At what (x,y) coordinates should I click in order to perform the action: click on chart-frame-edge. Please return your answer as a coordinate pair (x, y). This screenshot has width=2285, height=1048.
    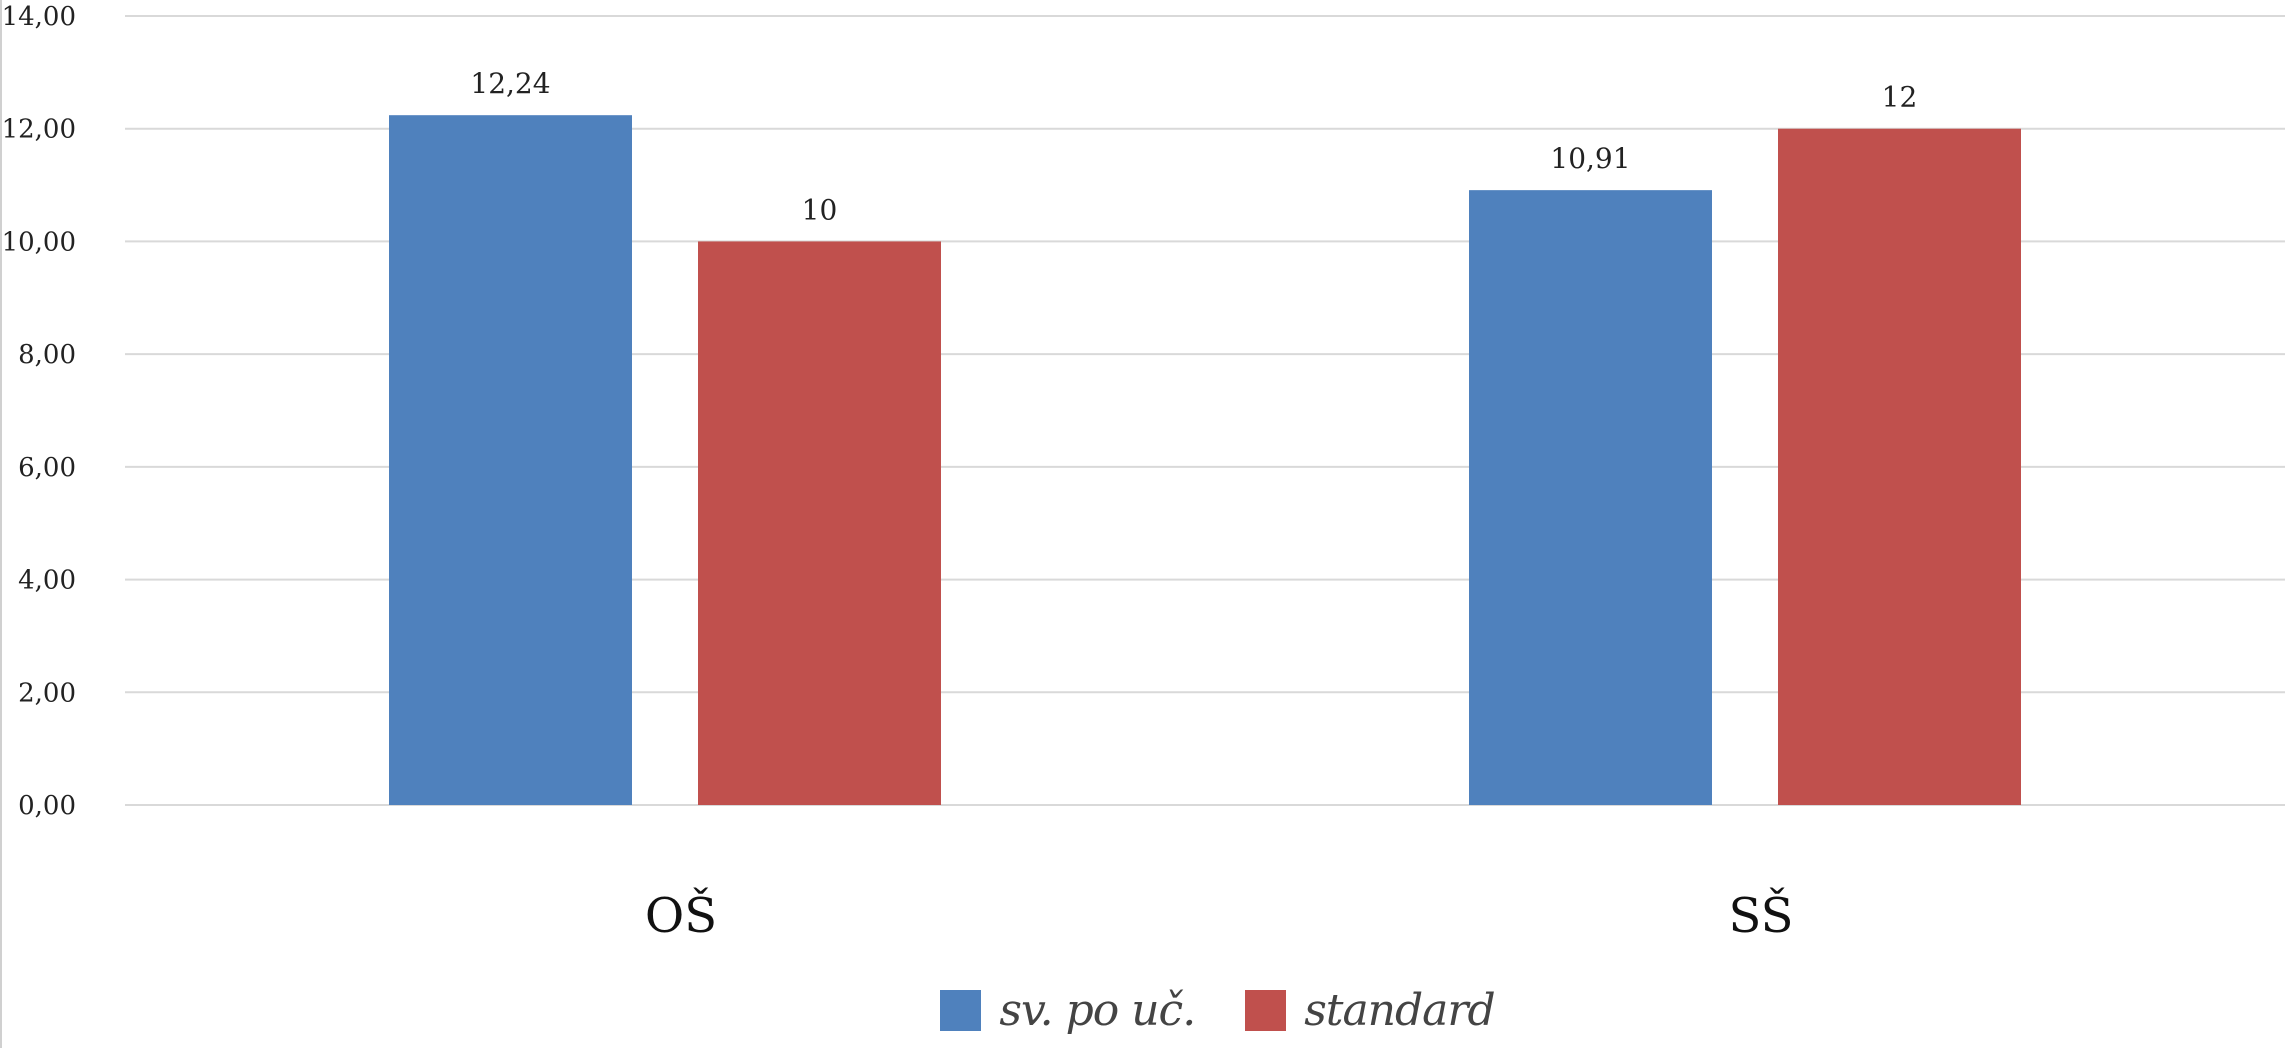
    Looking at the image, I should click on (1, 524).